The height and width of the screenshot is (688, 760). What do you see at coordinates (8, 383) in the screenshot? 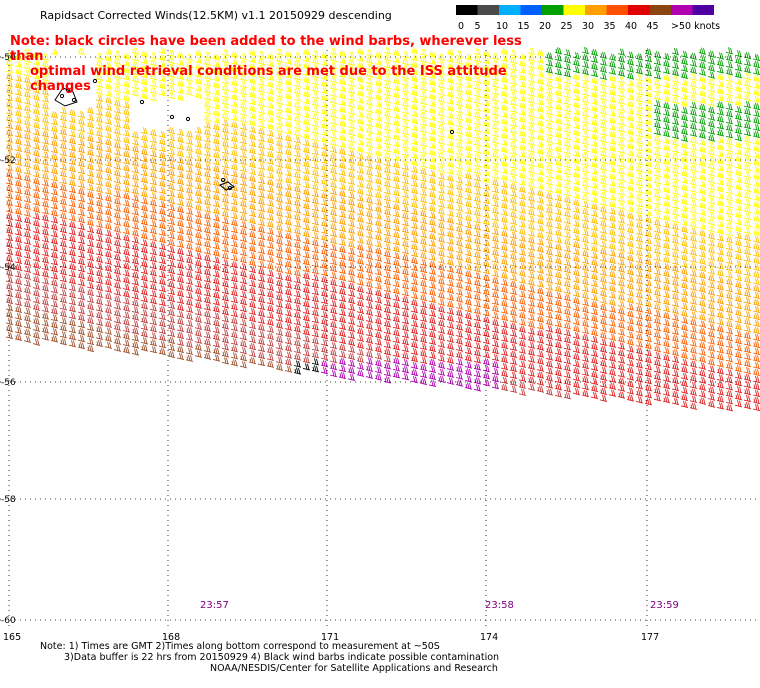
I see `lat-label: -56` at bounding box center [8, 383].